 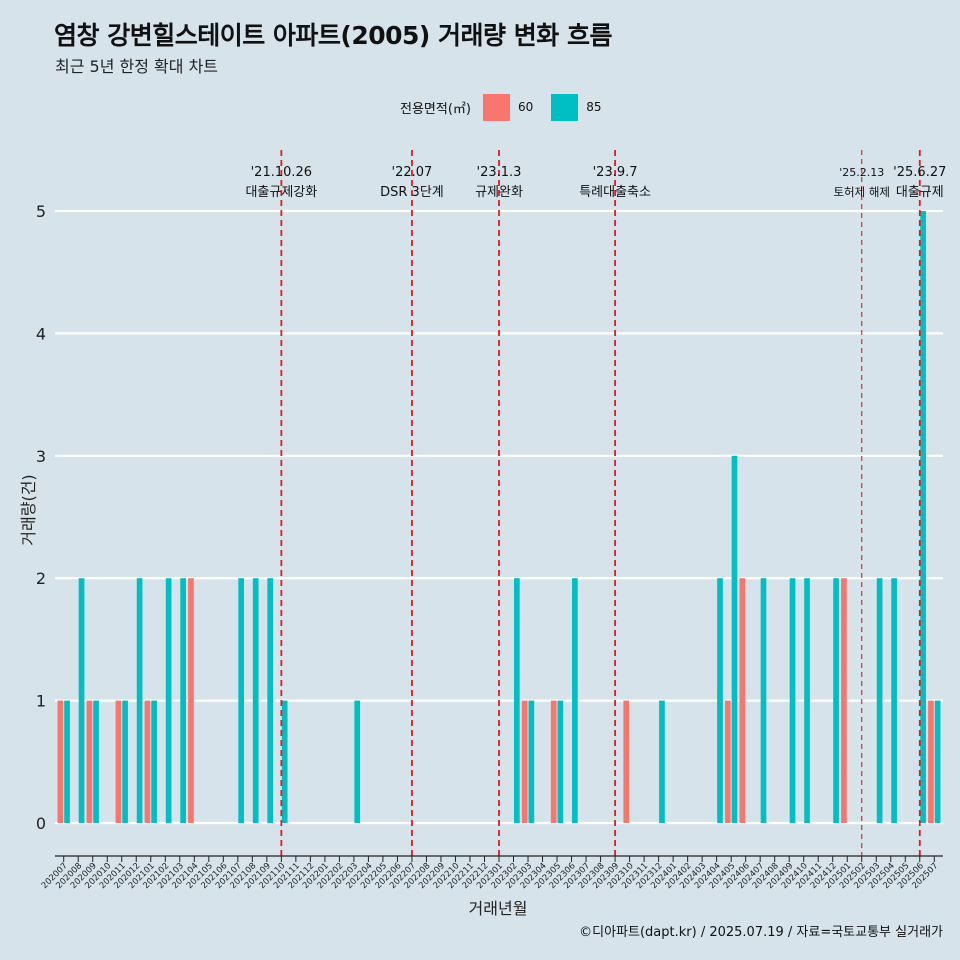 I want to click on event-label: DSR 3단계, so click(x=412, y=192).